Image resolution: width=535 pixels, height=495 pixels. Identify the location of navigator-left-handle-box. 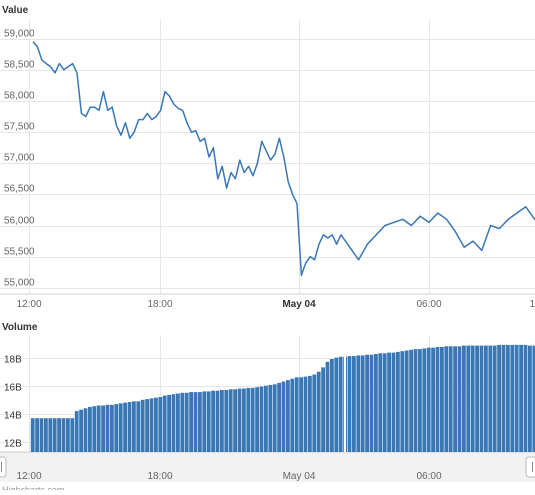
(3, 467).